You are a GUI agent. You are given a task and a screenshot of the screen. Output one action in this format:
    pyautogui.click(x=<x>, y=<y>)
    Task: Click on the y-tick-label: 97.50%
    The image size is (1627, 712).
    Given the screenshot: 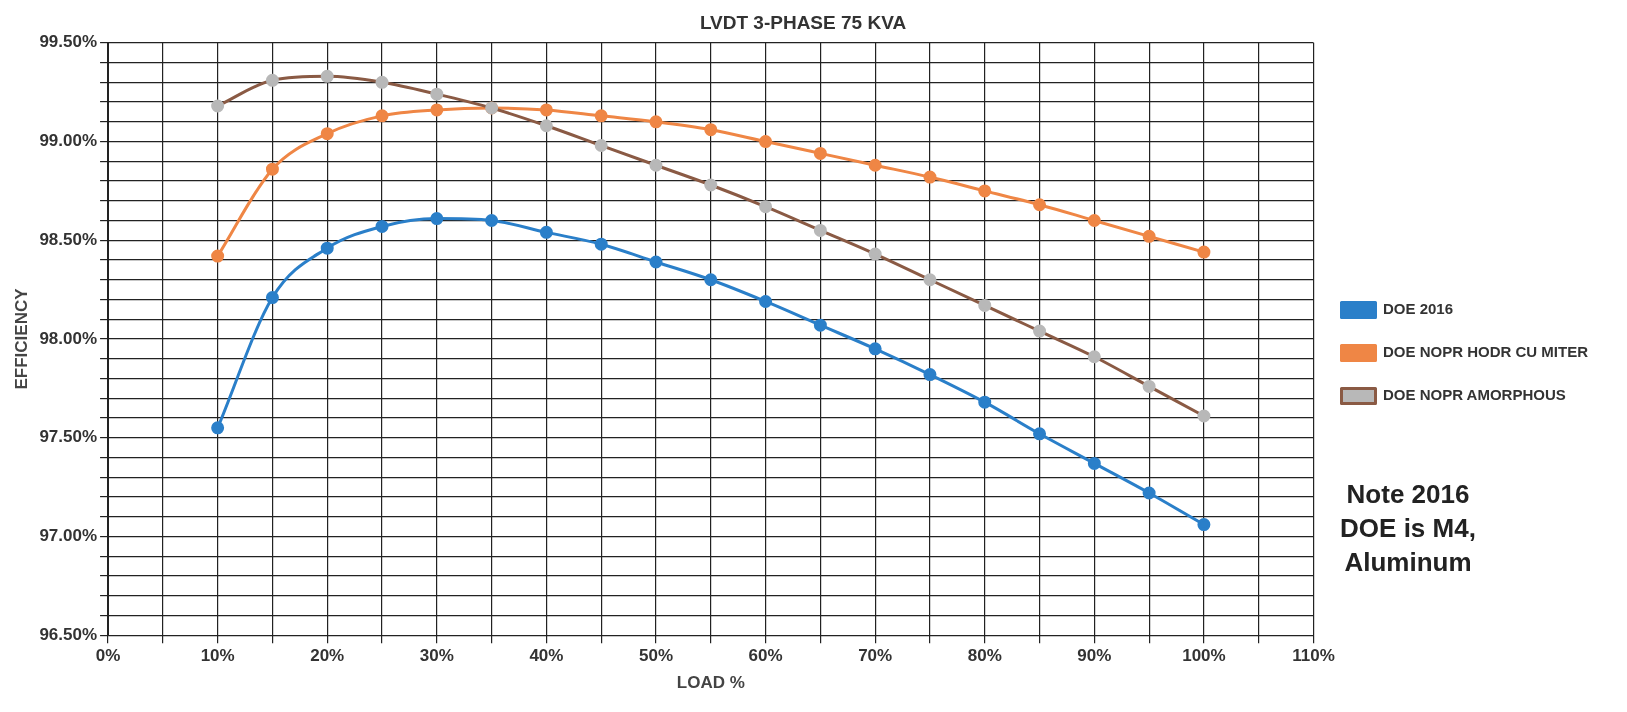 What is the action you would take?
    pyautogui.click(x=68, y=437)
    